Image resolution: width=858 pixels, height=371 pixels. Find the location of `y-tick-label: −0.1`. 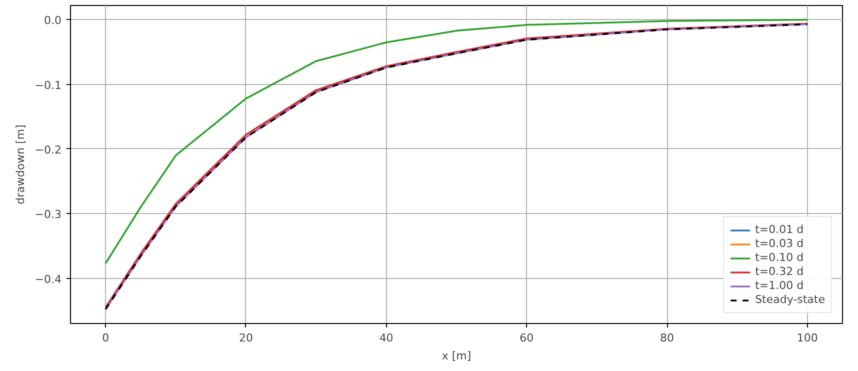

y-tick-label: −0.1 is located at coordinates (48, 85).